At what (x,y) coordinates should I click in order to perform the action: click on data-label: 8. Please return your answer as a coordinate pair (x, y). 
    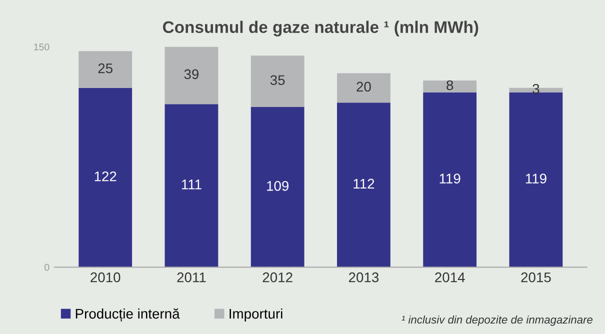
    Looking at the image, I should click on (450, 85).